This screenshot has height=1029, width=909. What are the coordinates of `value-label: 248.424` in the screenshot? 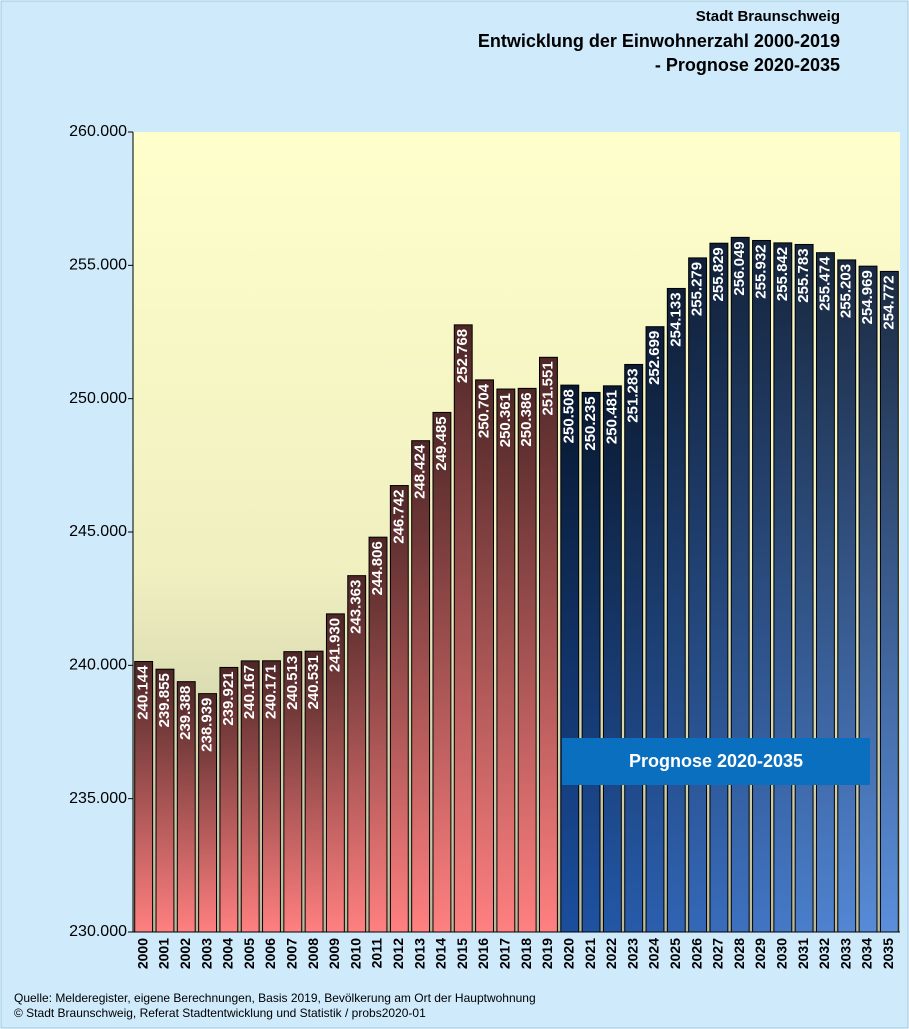 It's located at (420, 471).